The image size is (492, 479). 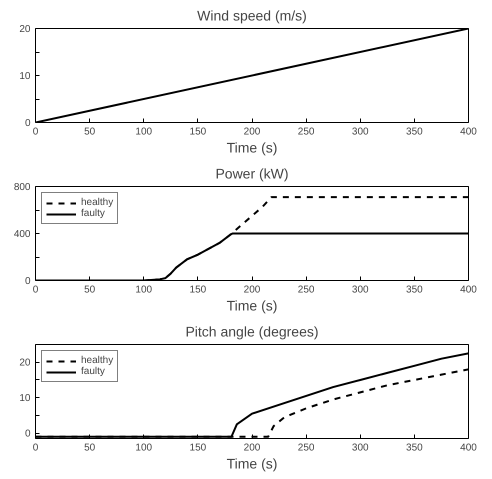 I want to click on y-tick-label: 400, so click(x=22, y=234).